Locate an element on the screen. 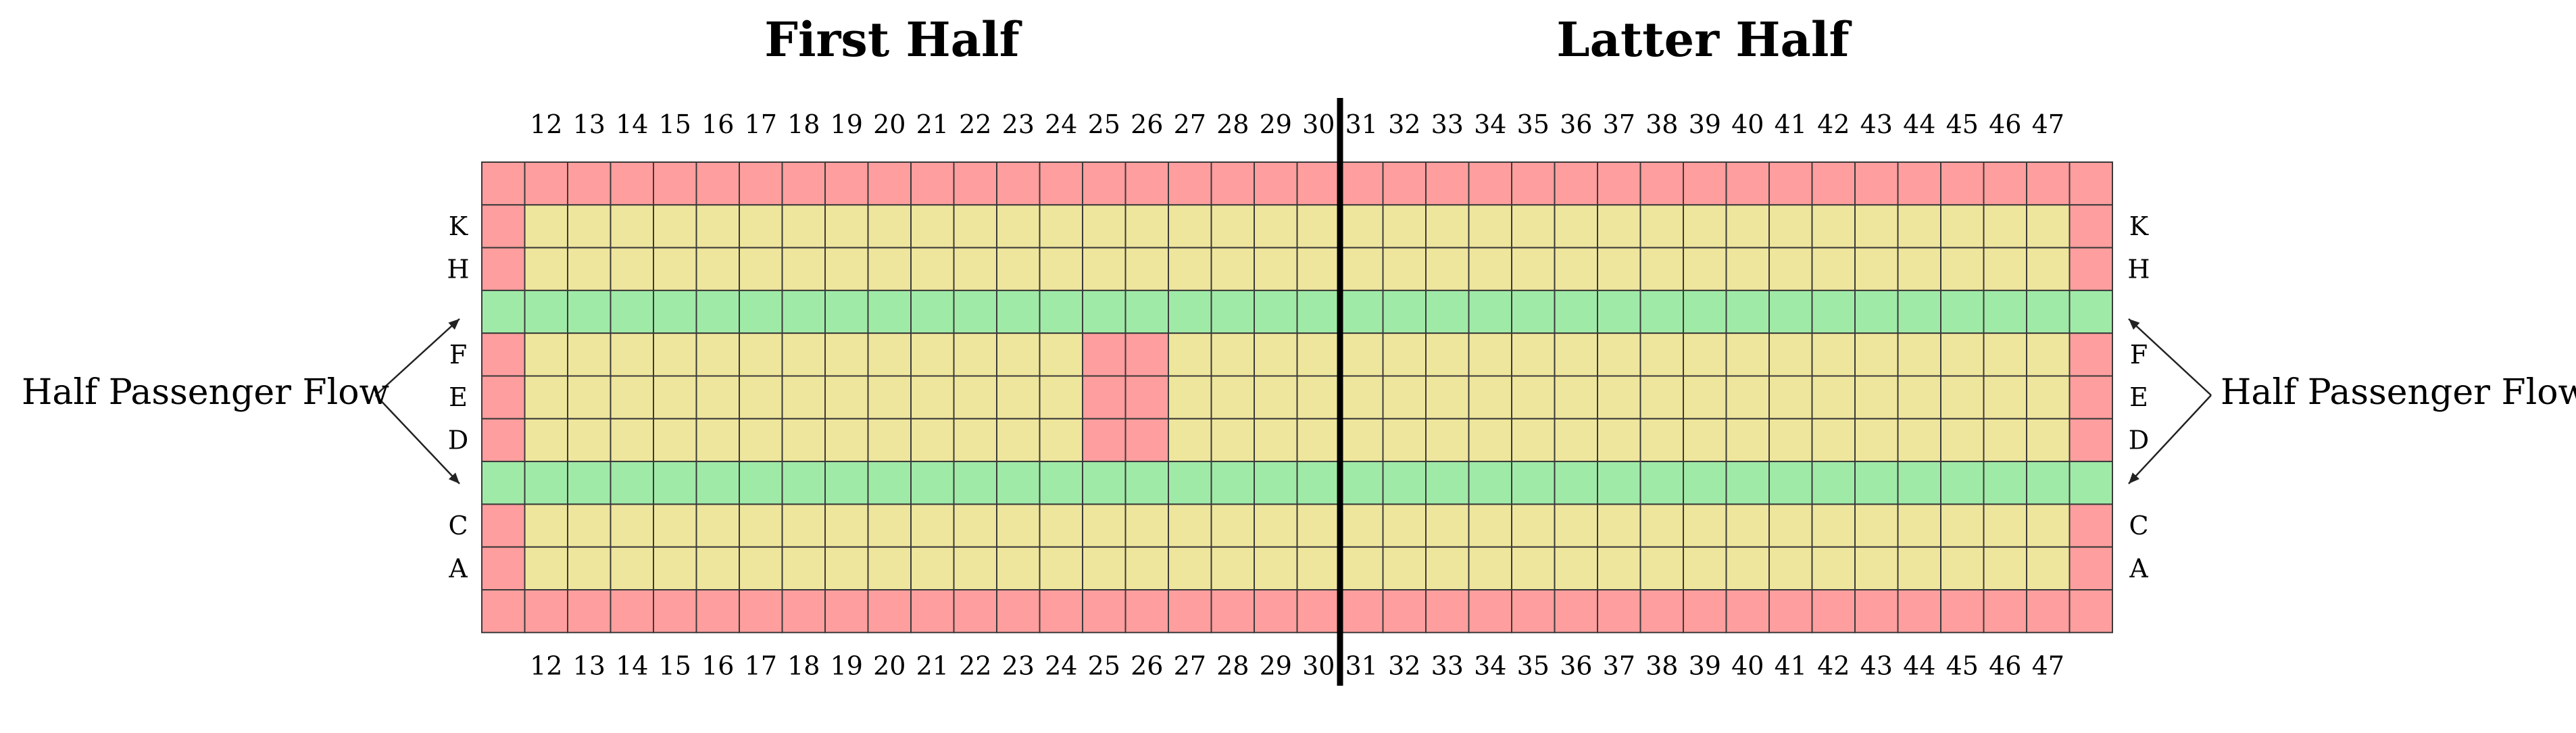 The height and width of the screenshot is (733, 2576). left-flow-arrow-up-icon is located at coordinates (417, 357).